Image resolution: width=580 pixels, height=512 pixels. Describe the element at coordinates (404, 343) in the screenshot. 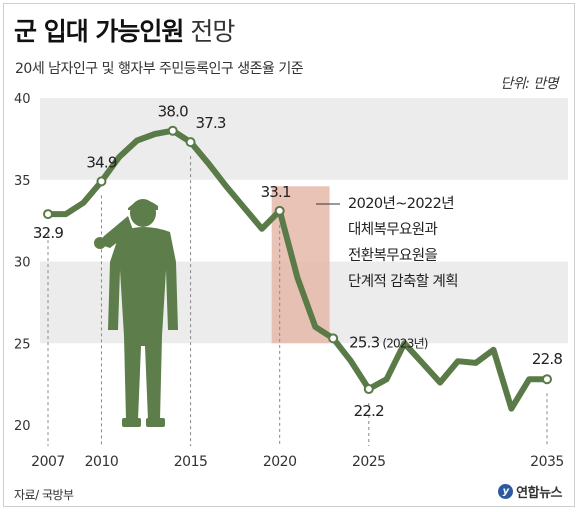

I see `data-label-note: (2023년)` at that location.